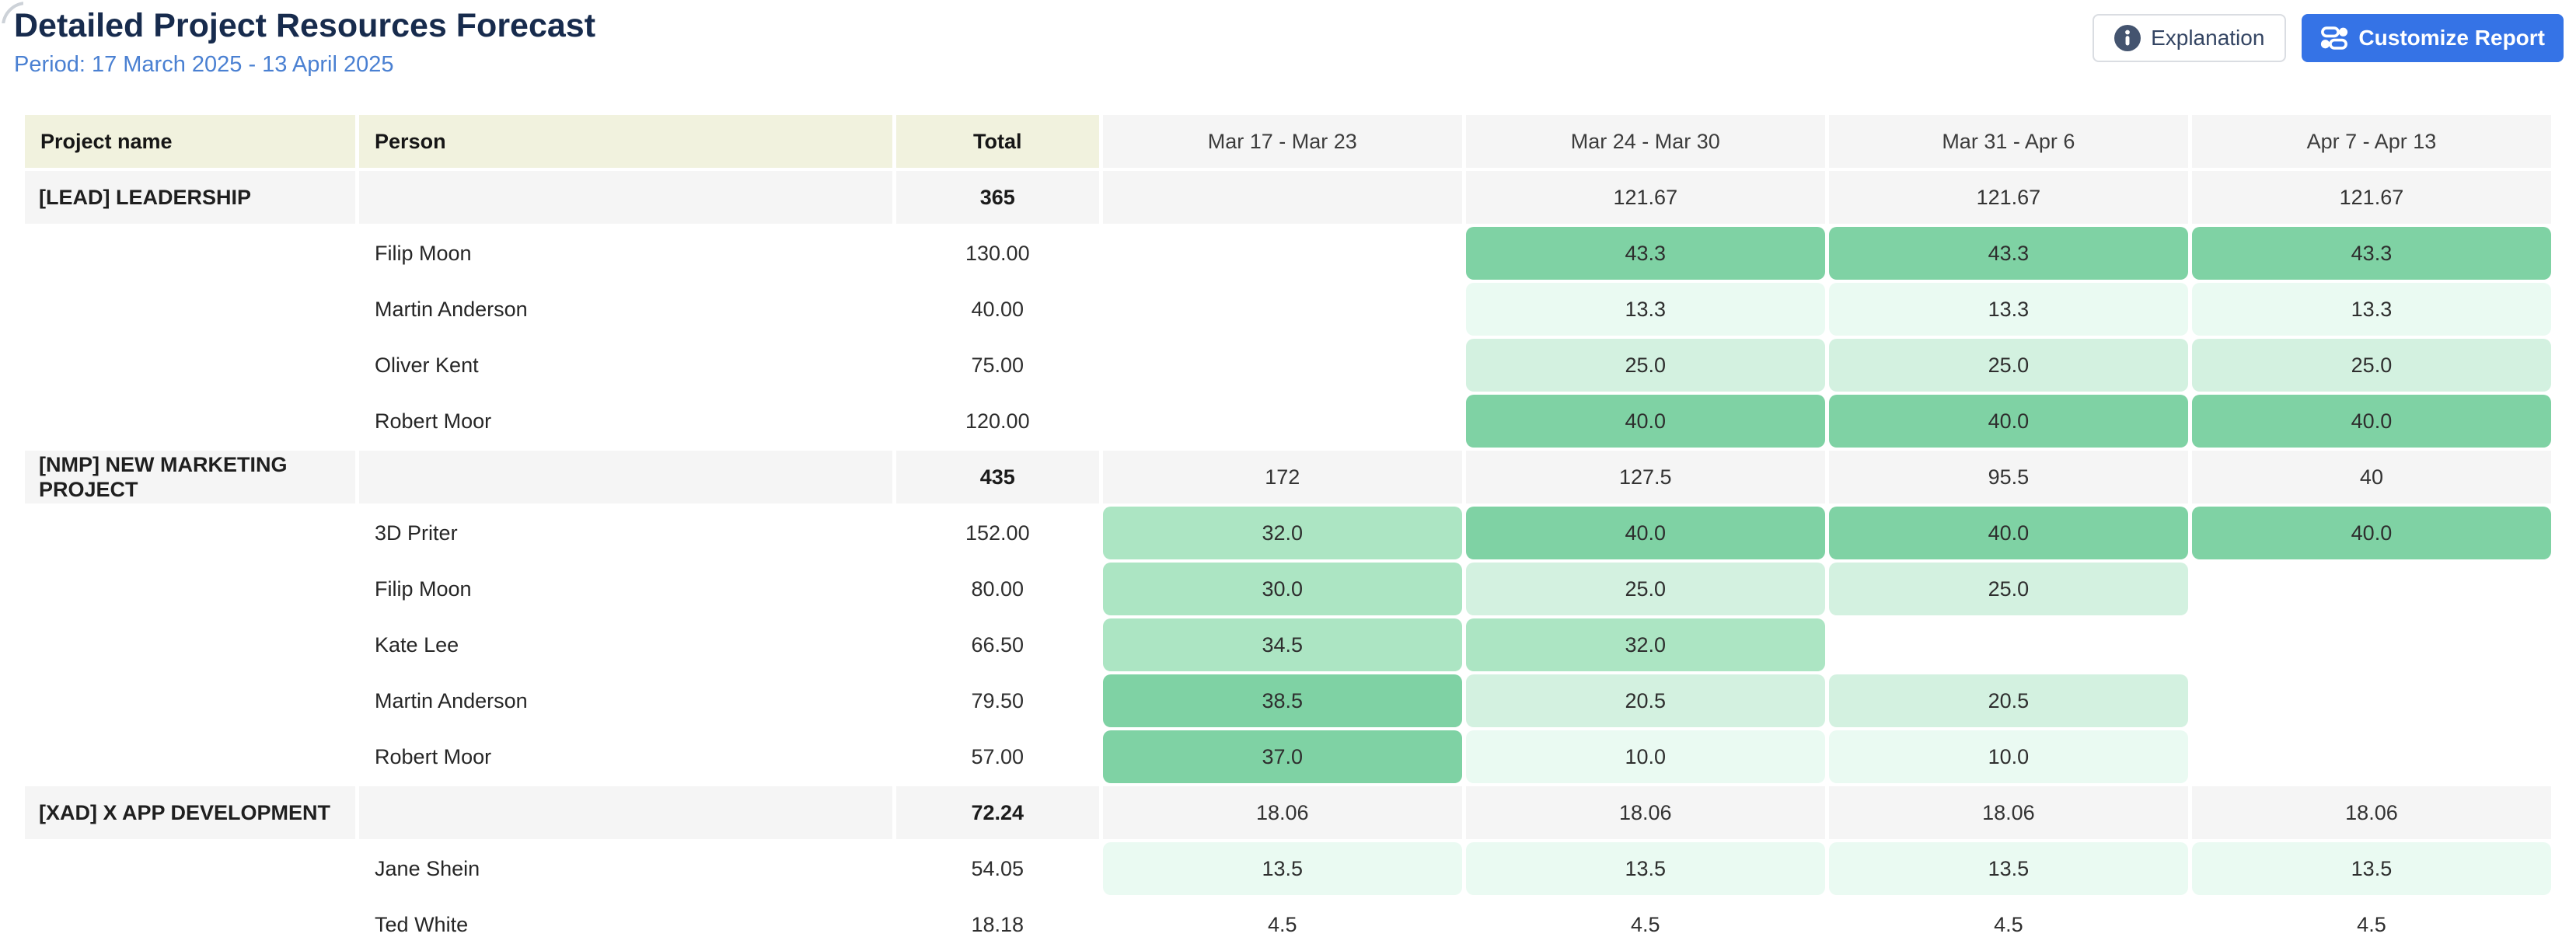  I want to click on total-cell: 130.00, so click(997, 253).